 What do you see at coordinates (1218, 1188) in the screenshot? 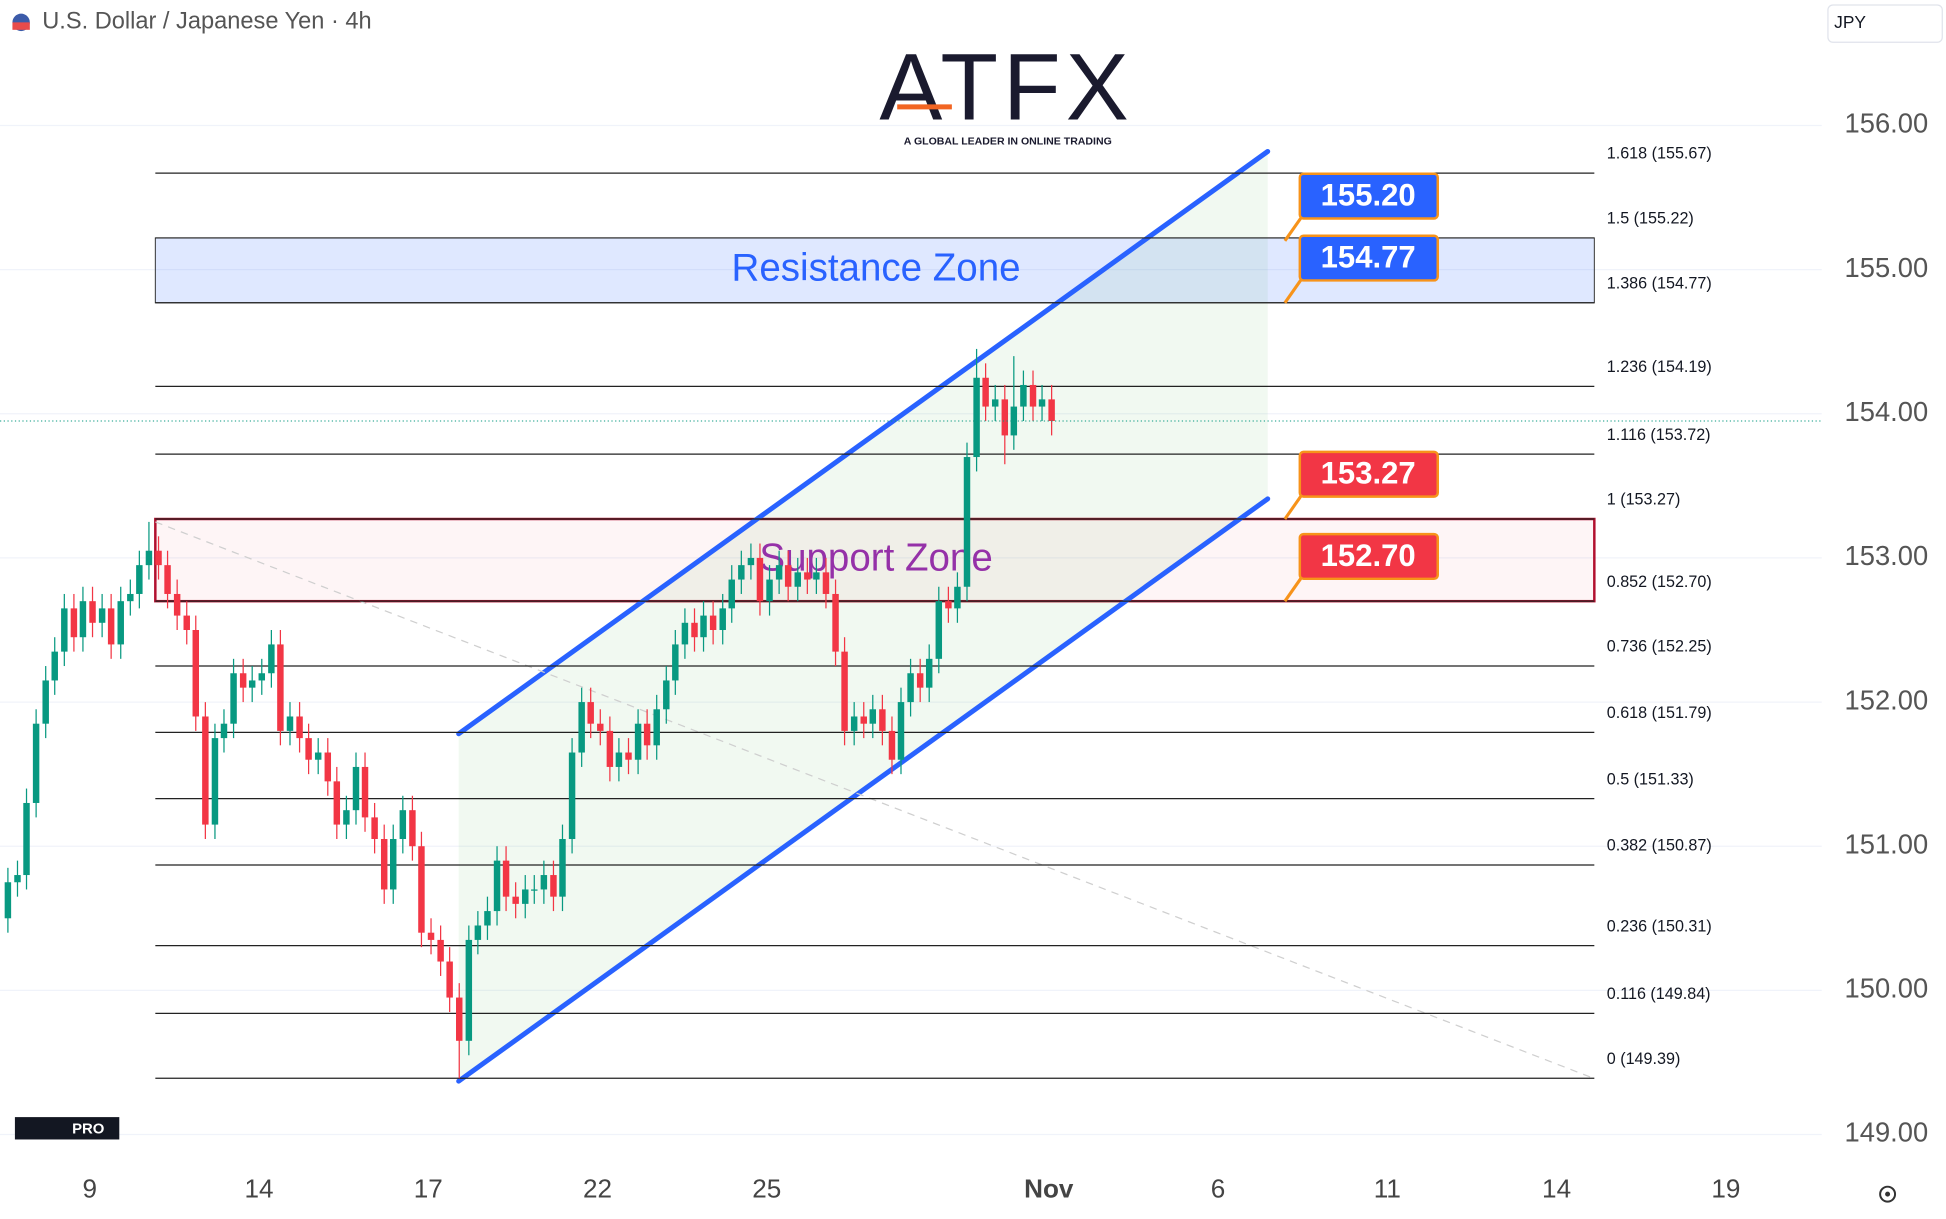
I see `x-tick-label: 6` at bounding box center [1218, 1188].